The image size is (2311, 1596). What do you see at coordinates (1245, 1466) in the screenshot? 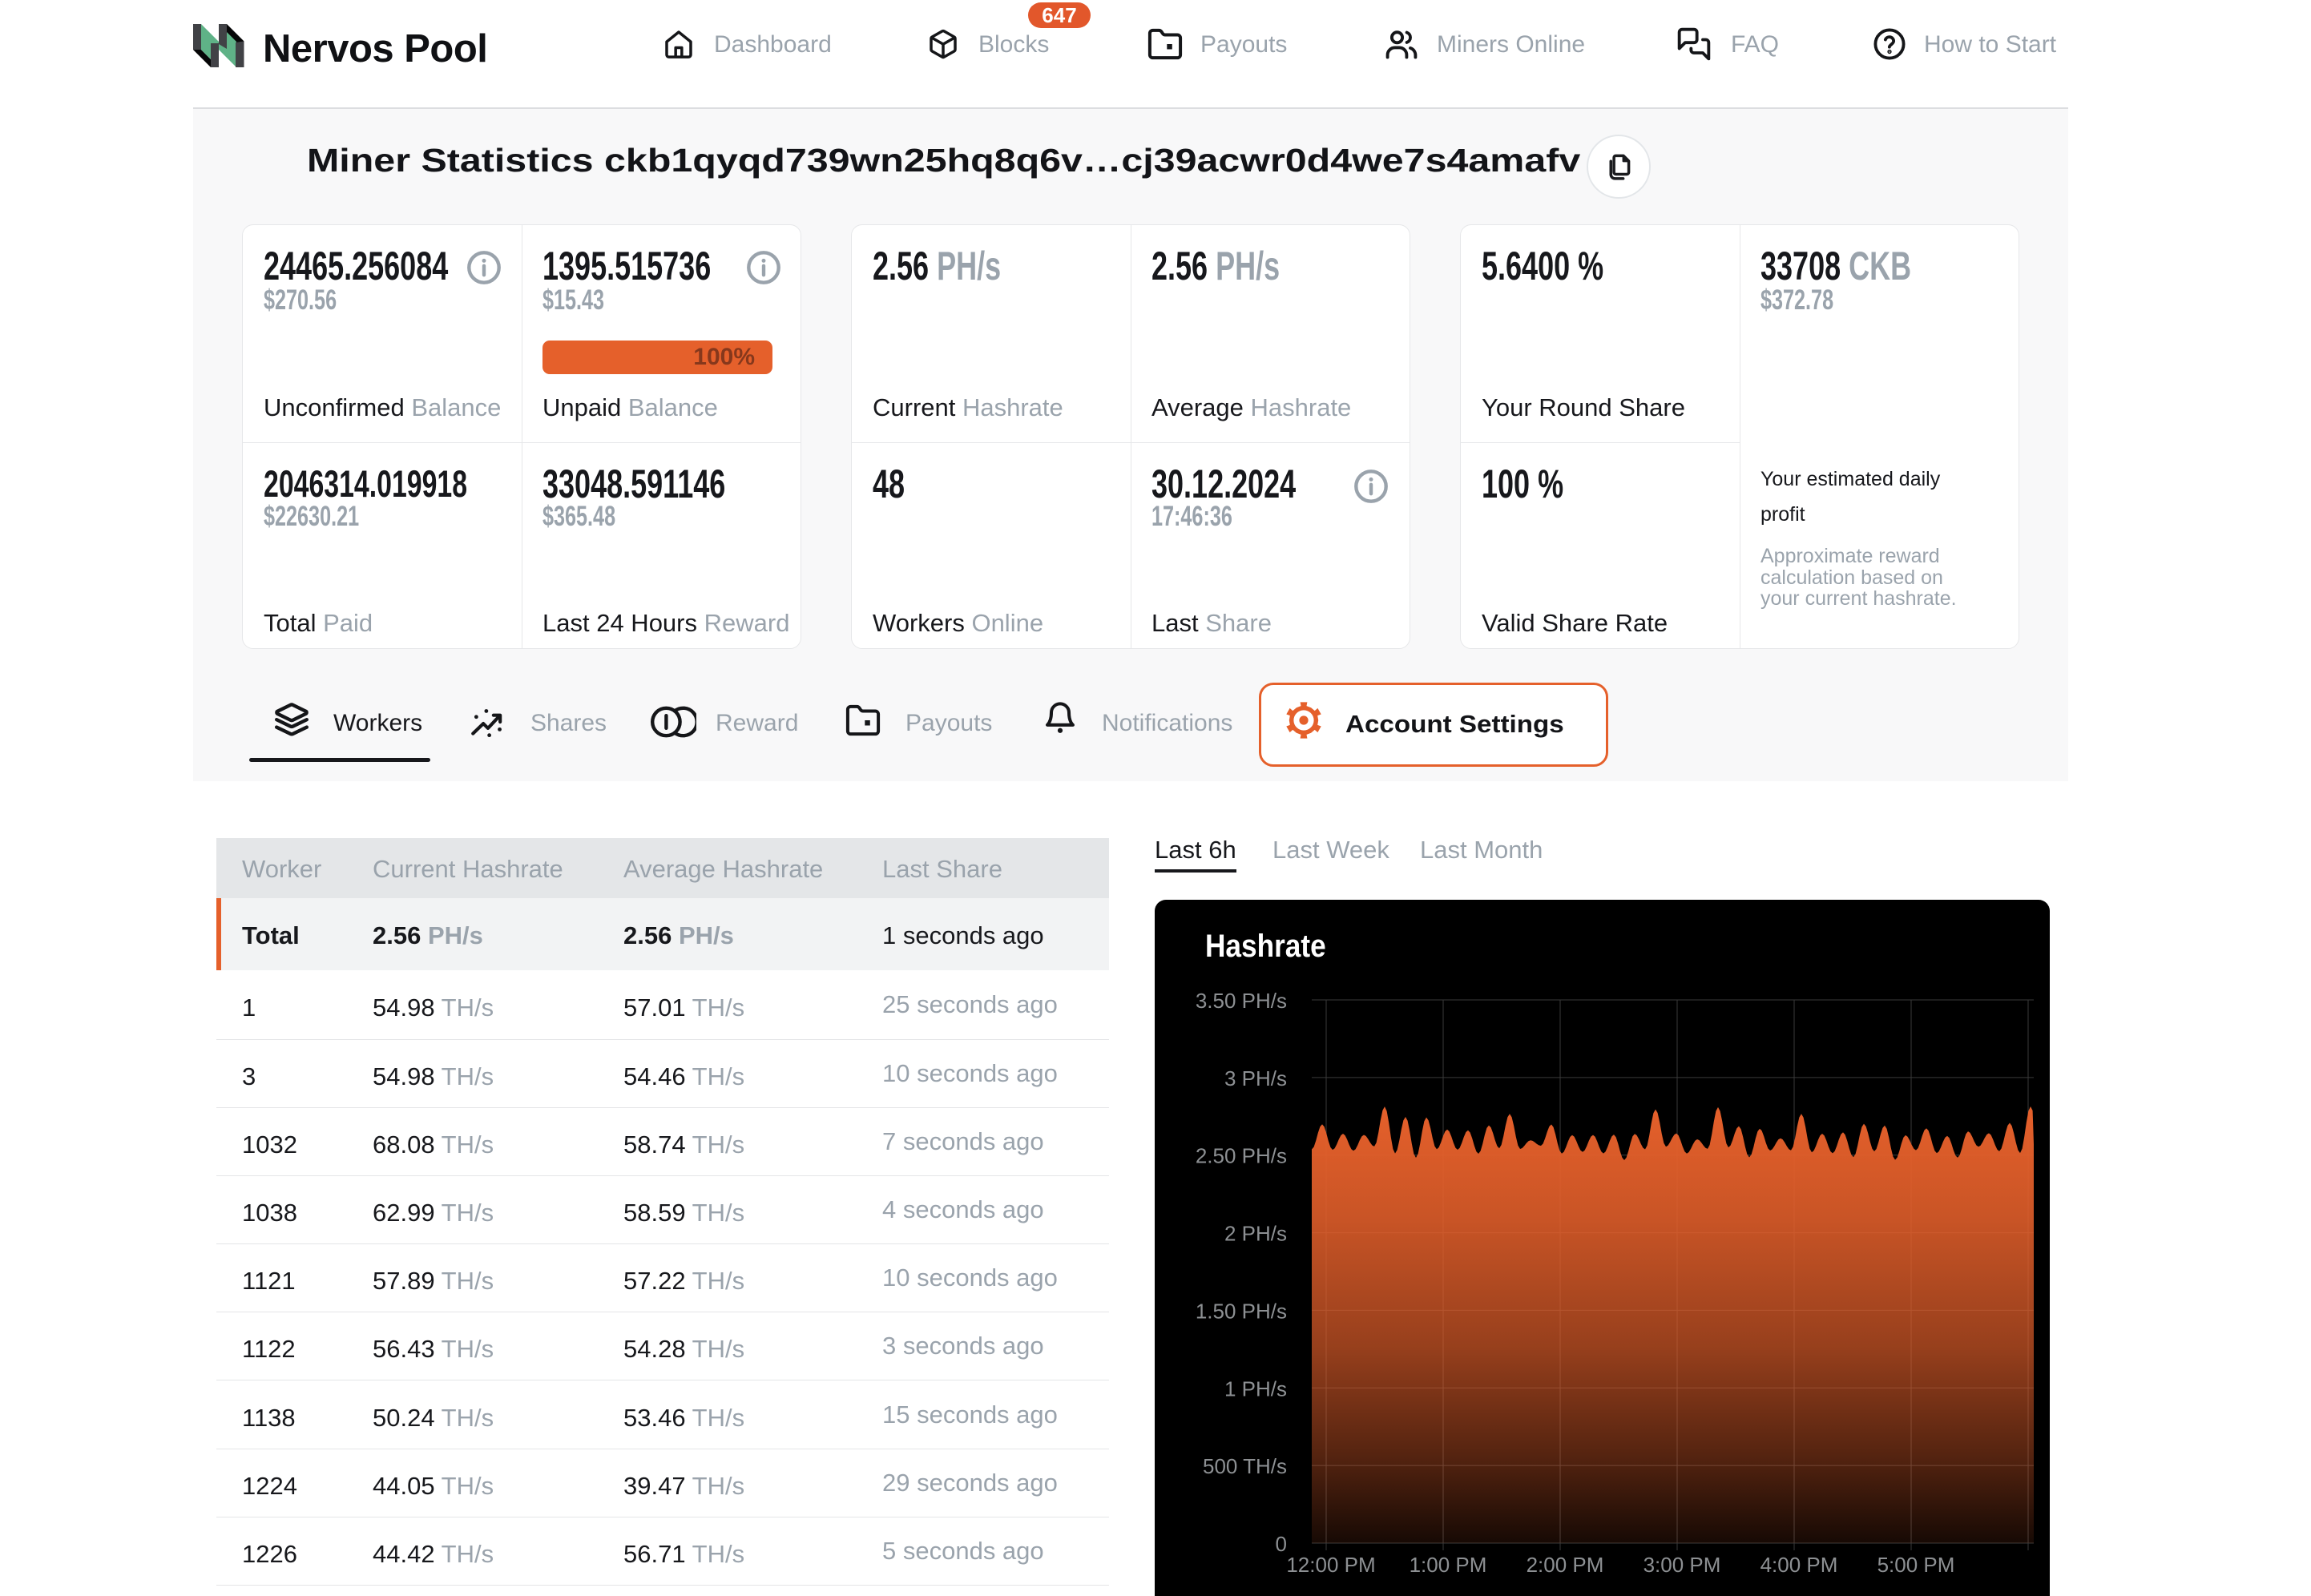
I see `svg-text: 500 TH/s` at bounding box center [1245, 1466].